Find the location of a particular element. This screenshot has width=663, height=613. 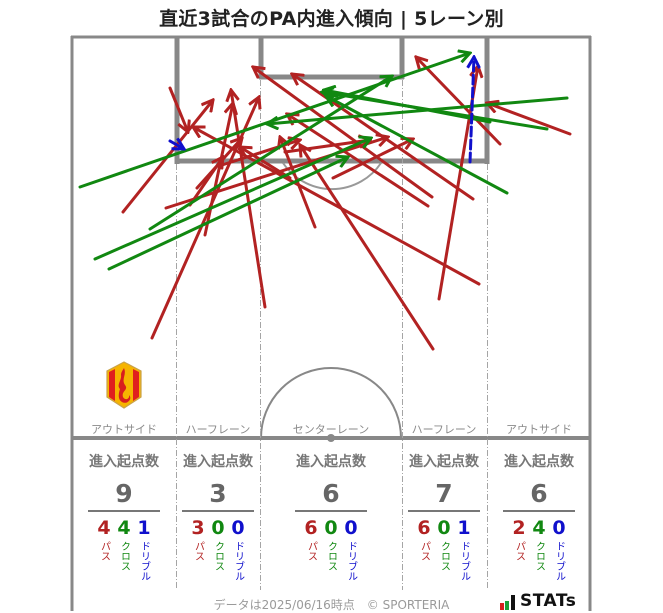

lane-label-halfspace-right: ハーフレーン is located at coordinates (444, 429).